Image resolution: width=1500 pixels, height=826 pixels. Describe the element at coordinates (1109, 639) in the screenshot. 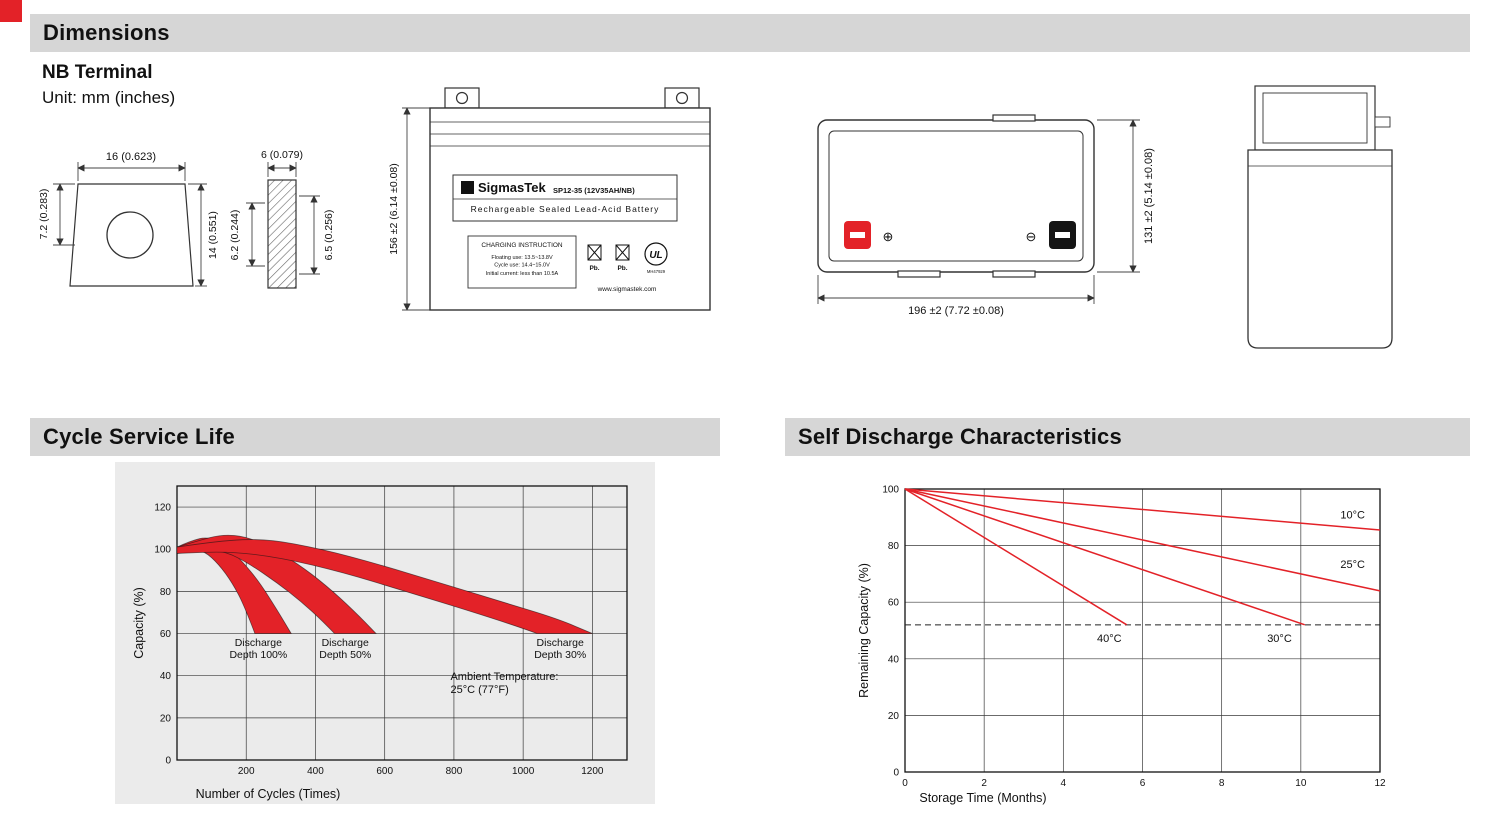

I see `series-label: 40°C` at that location.